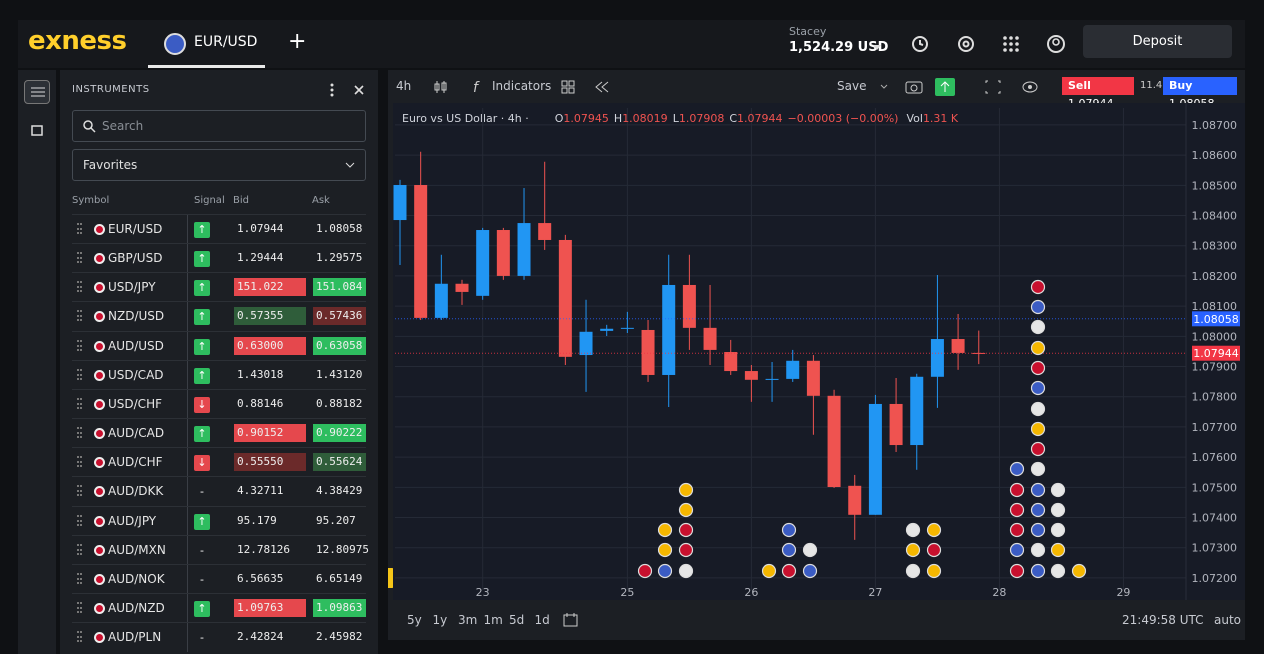  Describe the element at coordinates (440, 620) in the screenshot. I see `range-button: 1y` at that location.